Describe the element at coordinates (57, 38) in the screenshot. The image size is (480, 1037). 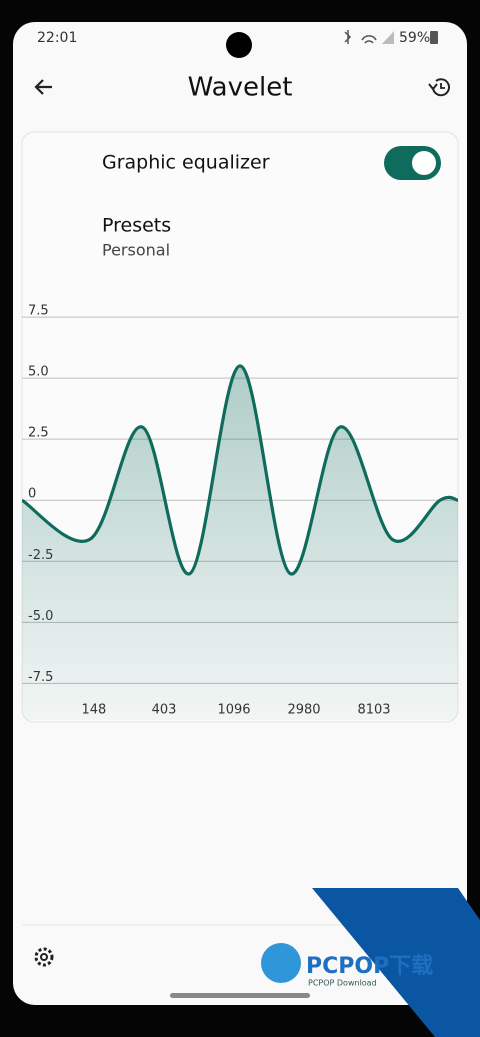
I see `time: 22:01` at that location.